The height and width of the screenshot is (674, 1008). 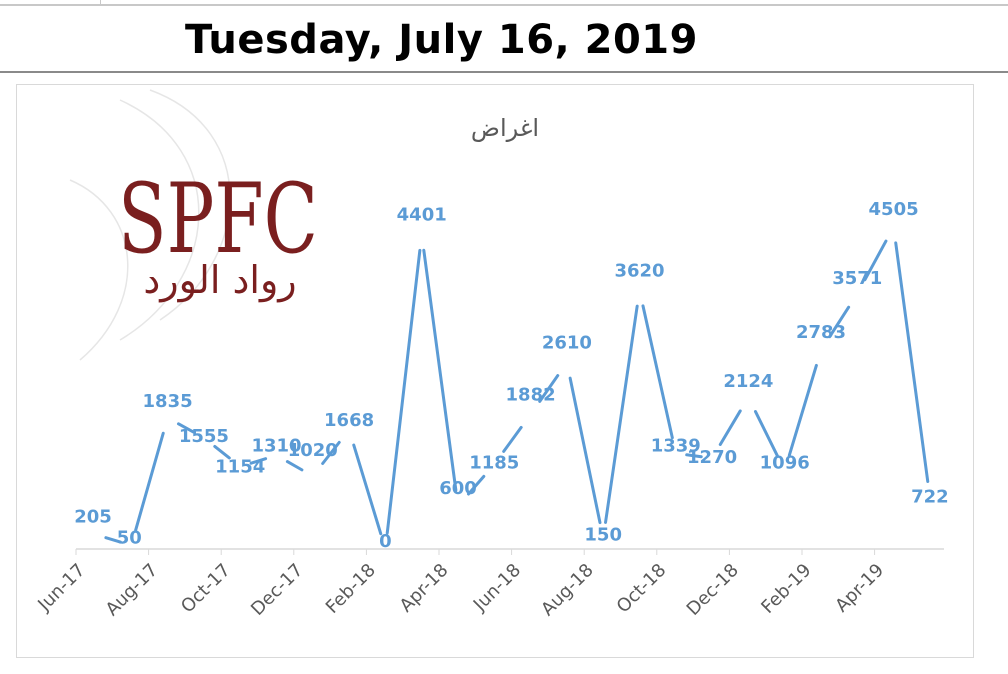 What do you see at coordinates (475, 552) in the screenshot?
I see `x-axis-ticks` at bounding box center [475, 552].